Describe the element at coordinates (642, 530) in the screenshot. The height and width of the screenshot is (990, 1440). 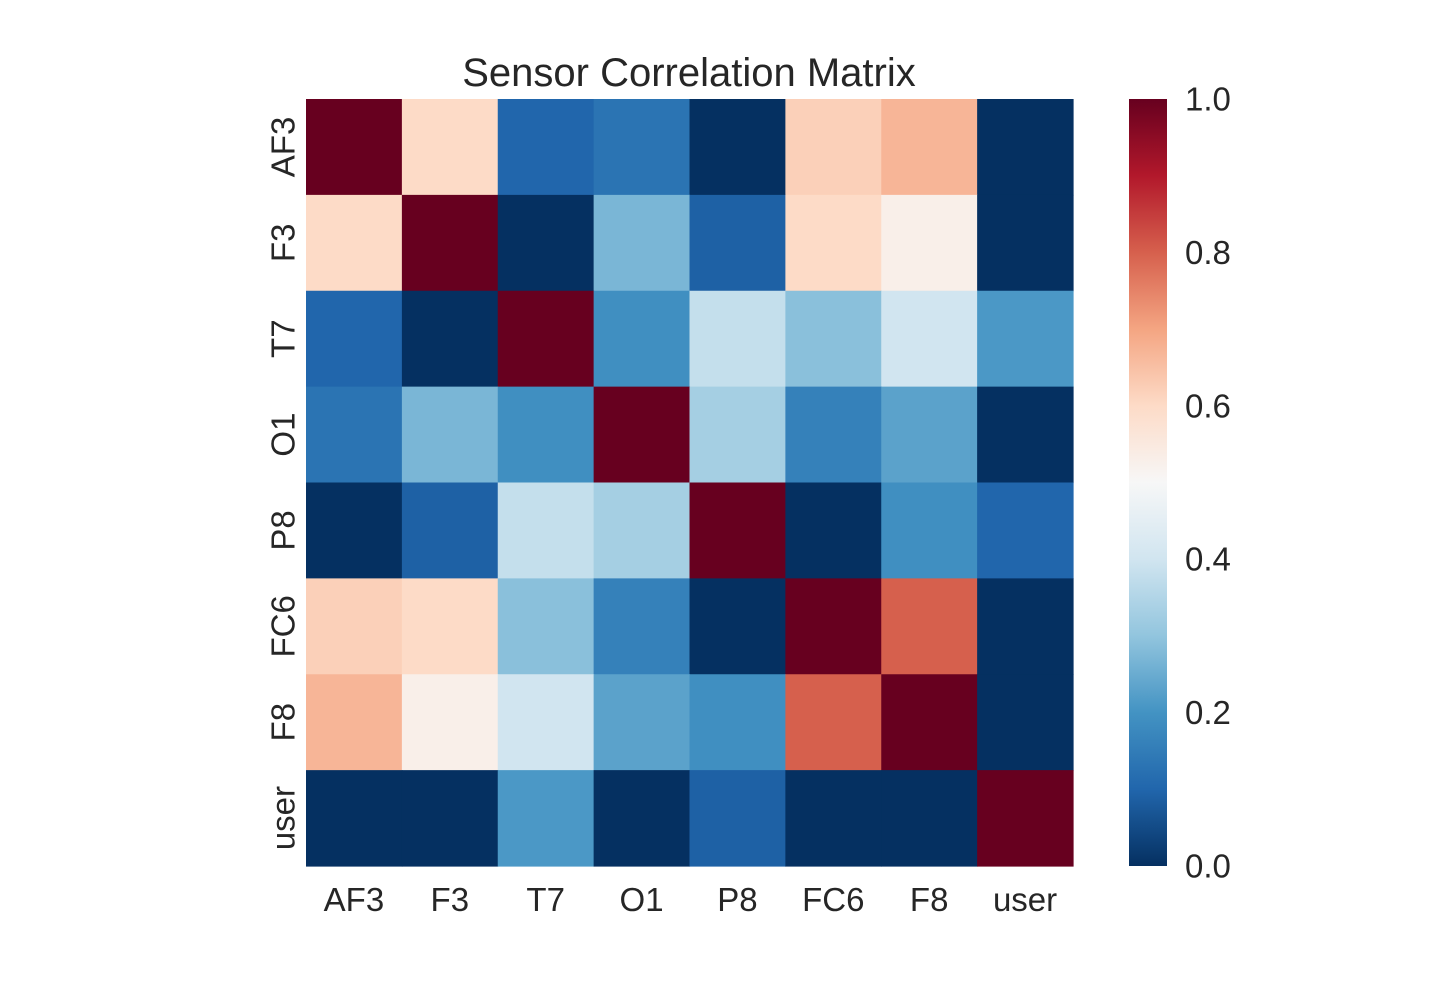
I see `heatmap-cell-P8-O1` at that location.